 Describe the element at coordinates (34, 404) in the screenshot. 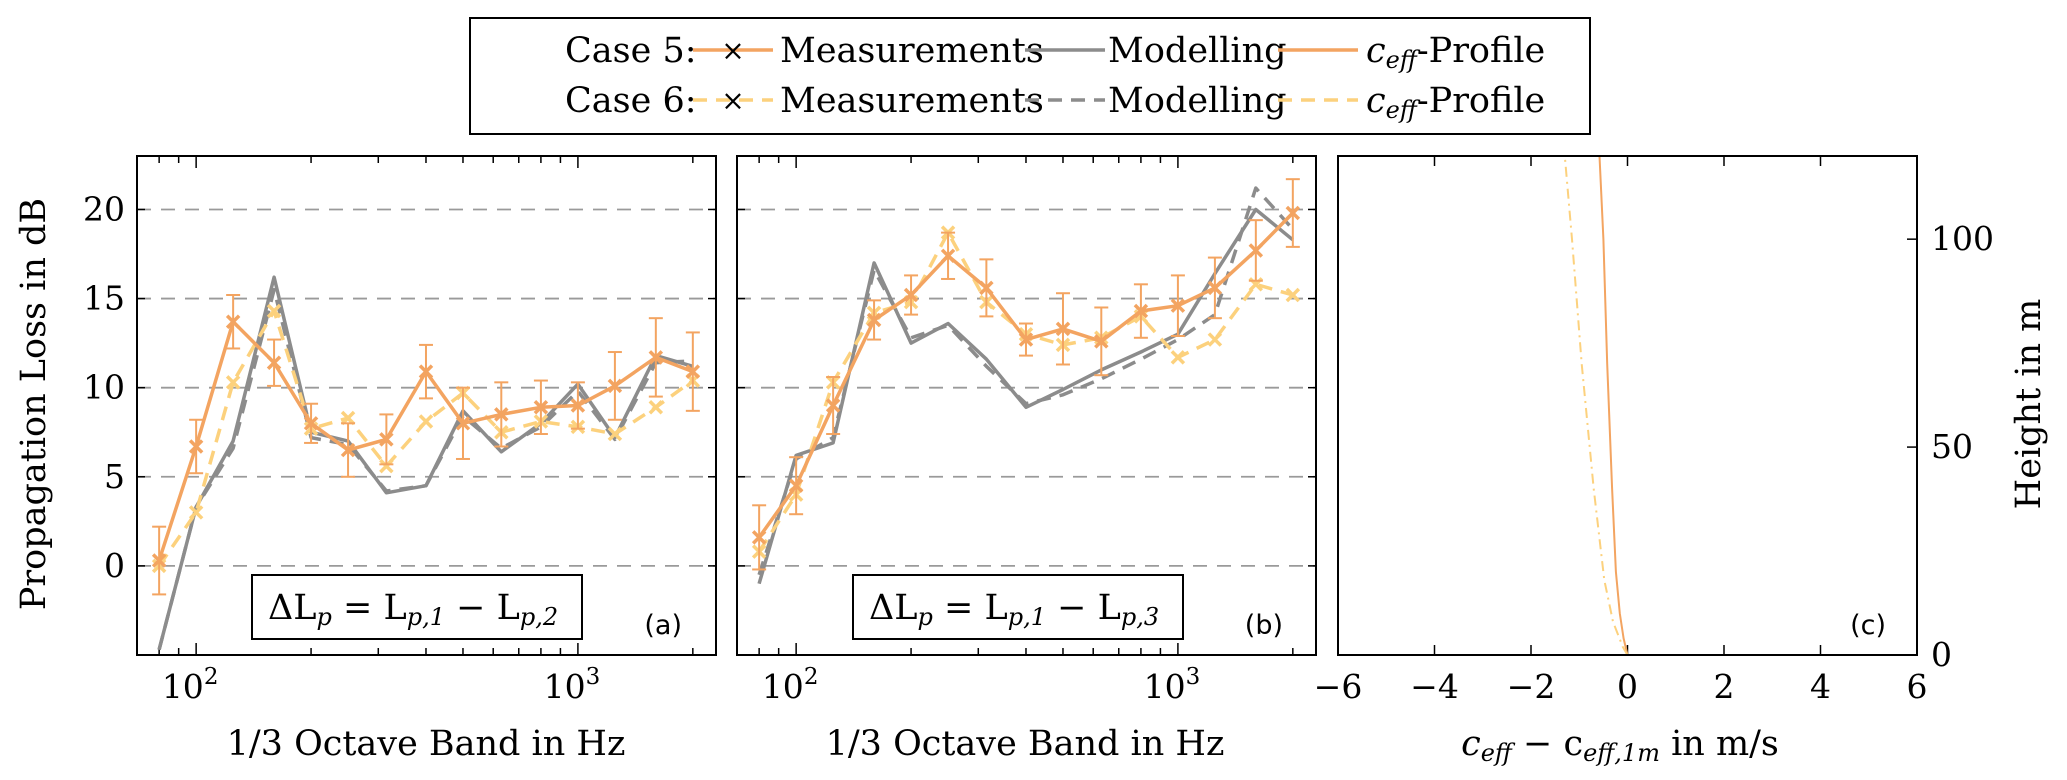

I see `y-axis-label: Propagation Loss in dB` at that location.